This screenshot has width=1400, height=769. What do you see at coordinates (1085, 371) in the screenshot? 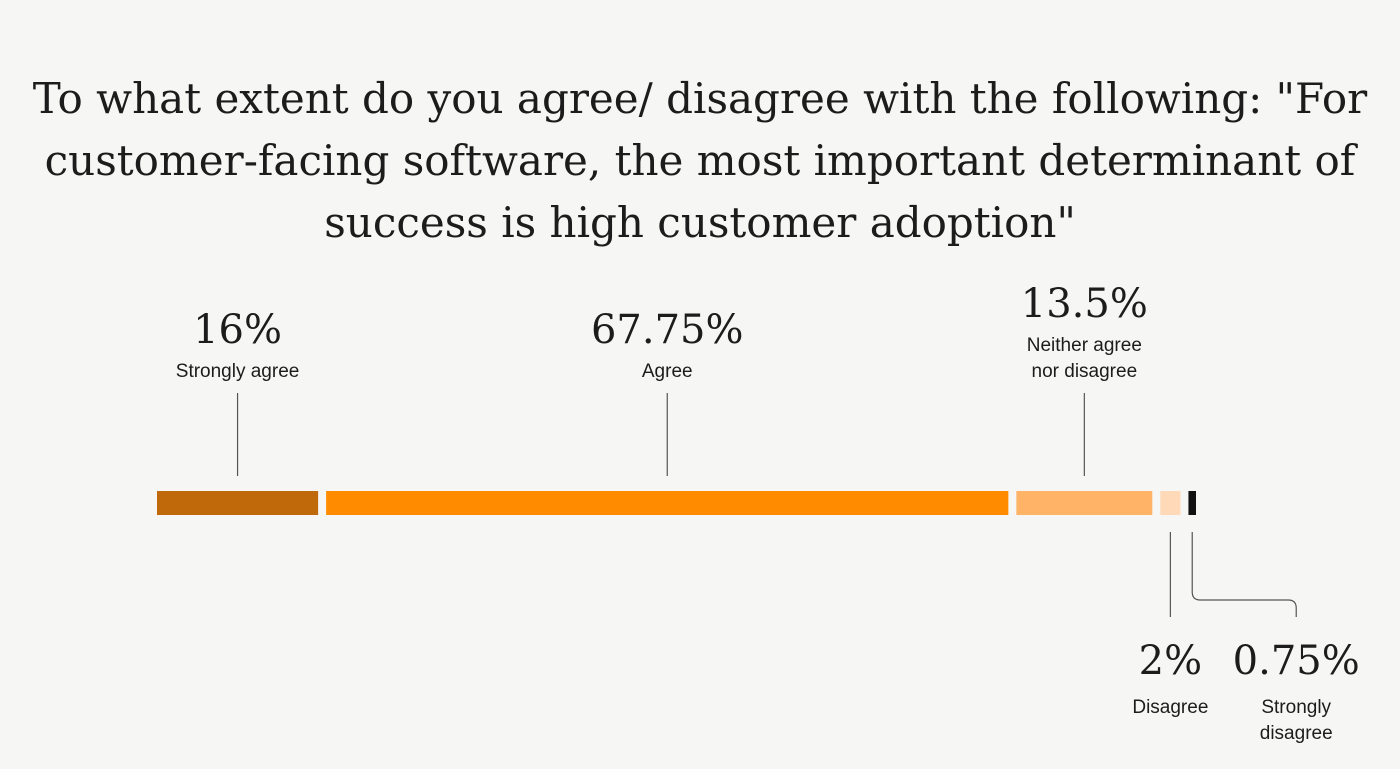
I see `category-label: nor disagree` at bounding box center [1085, 371].